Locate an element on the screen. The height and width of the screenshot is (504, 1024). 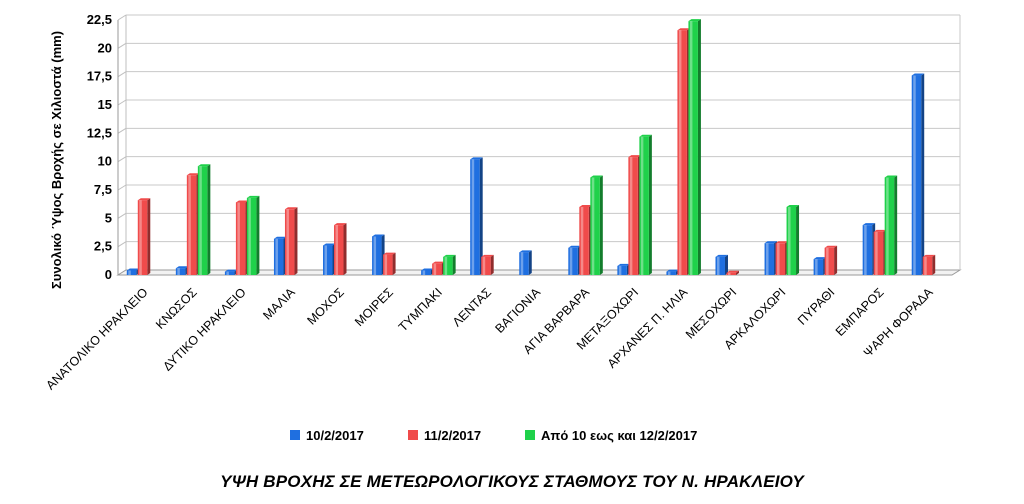
x-tick-label: ΤΥΜΠΑΚΙ is located at coordinates (420, 309).